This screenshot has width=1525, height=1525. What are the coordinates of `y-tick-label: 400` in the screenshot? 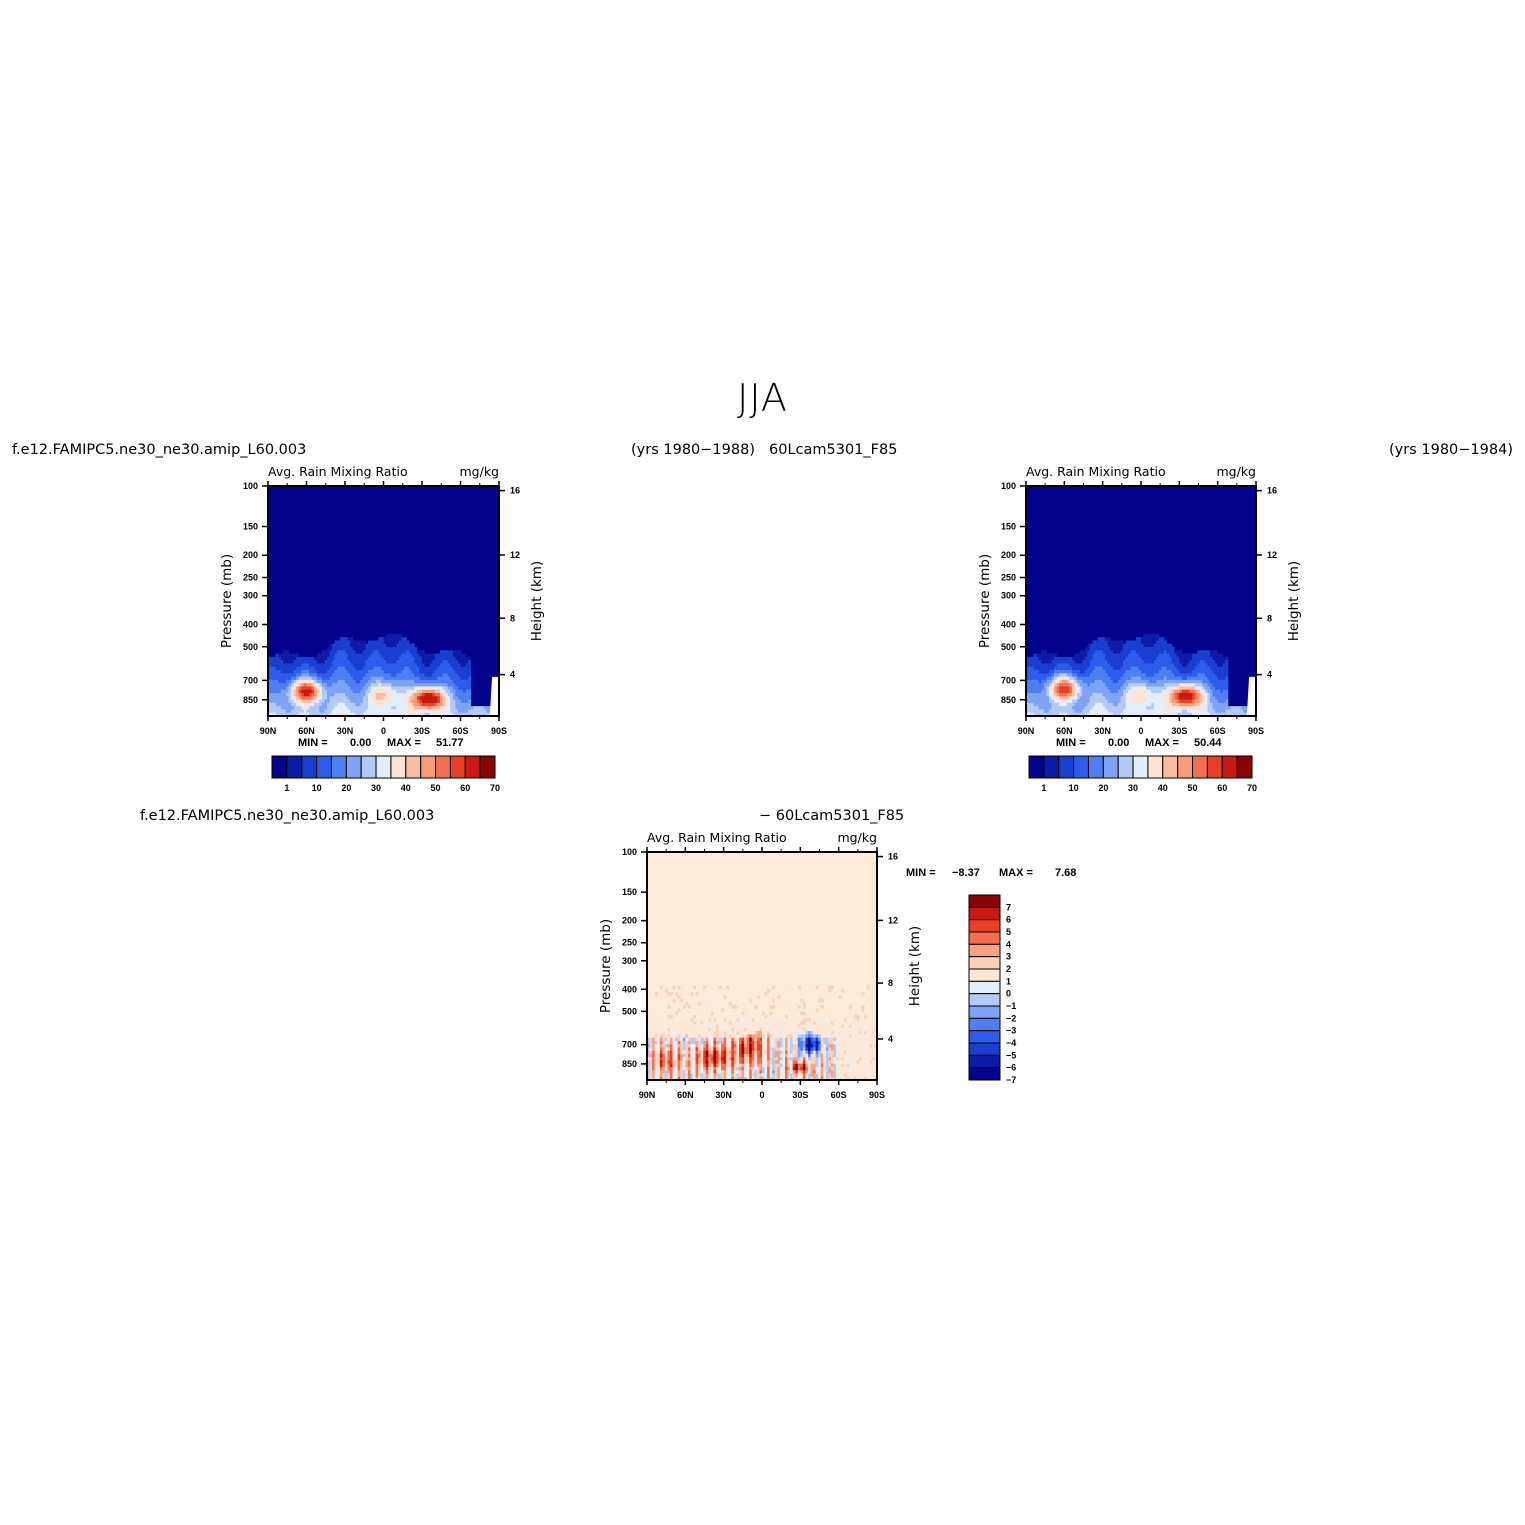 It's located at (250, 624).